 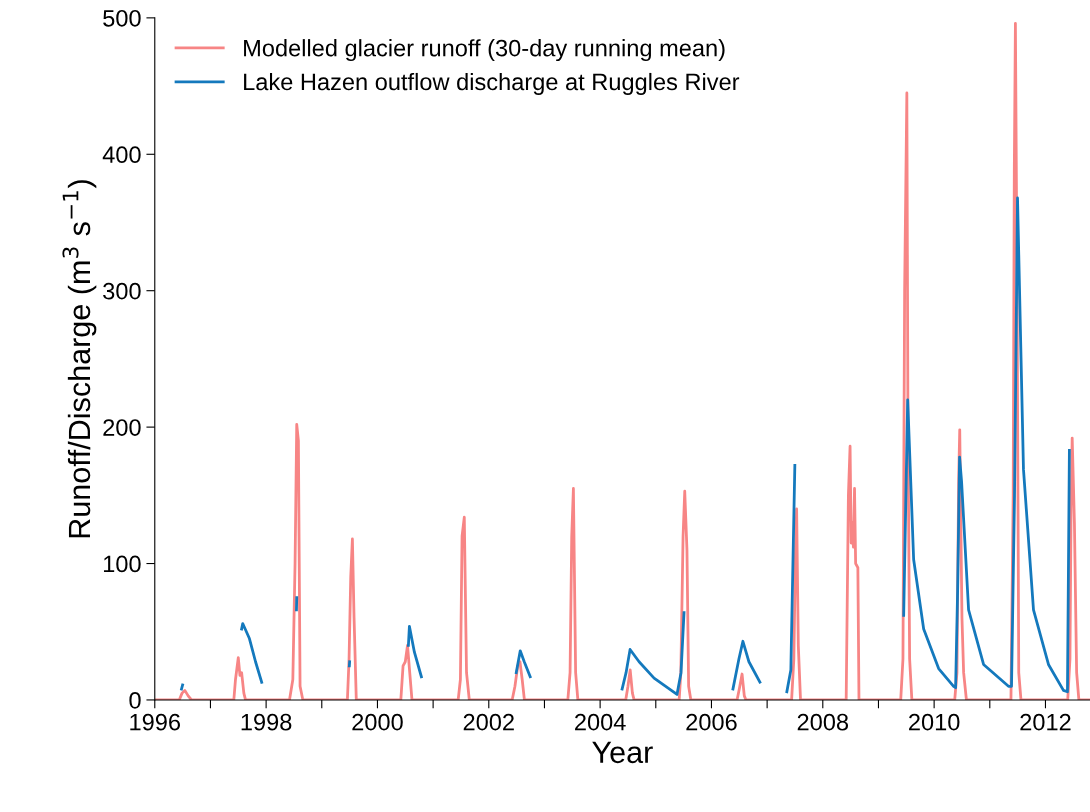 What do you see at coordinates (155, 722) in the screenshot?
I see `x-tick-label: 1996` at bounding box center [155, 722].